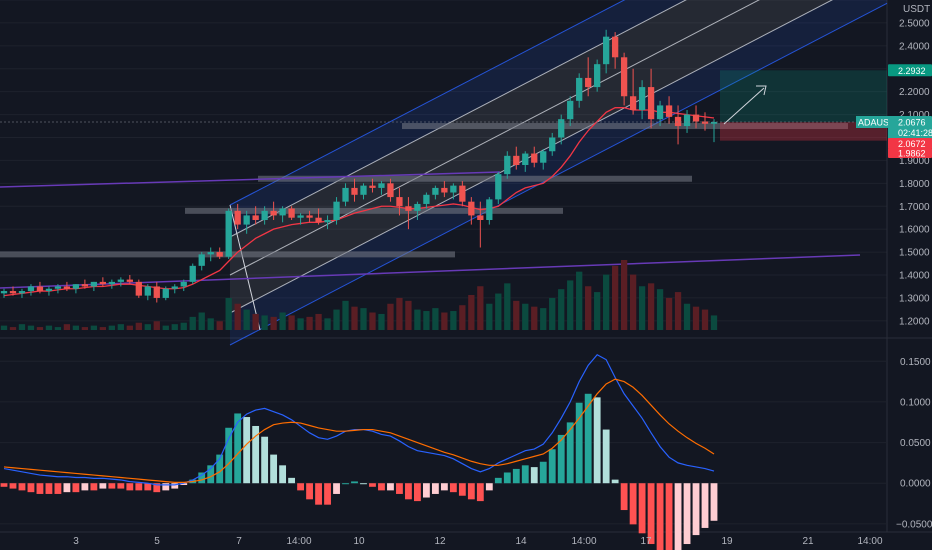 The height and width of the screenshot is (550, 932). I want to click on price-tick-label: 2.1000, so click(914, 115).